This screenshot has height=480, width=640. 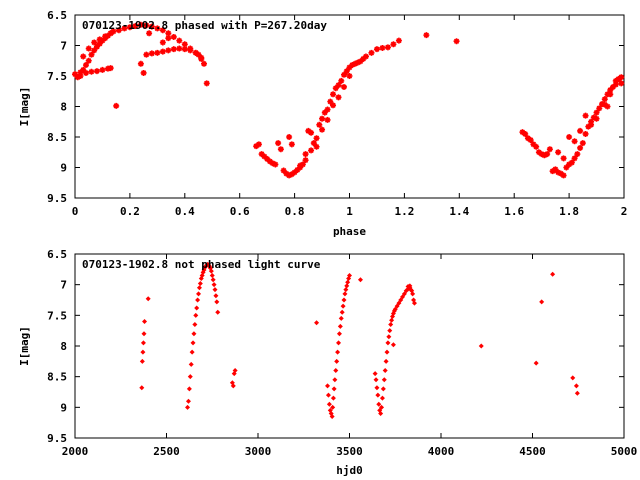 I want to click on y-axis-title: I[mag], so click(x=24, y=346).